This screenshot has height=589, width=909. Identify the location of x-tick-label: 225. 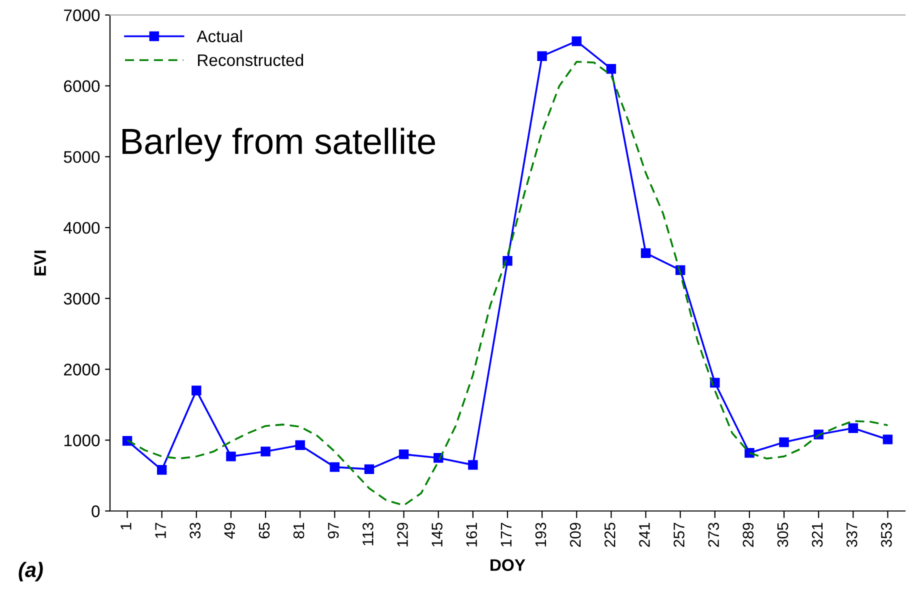
(610, 534).